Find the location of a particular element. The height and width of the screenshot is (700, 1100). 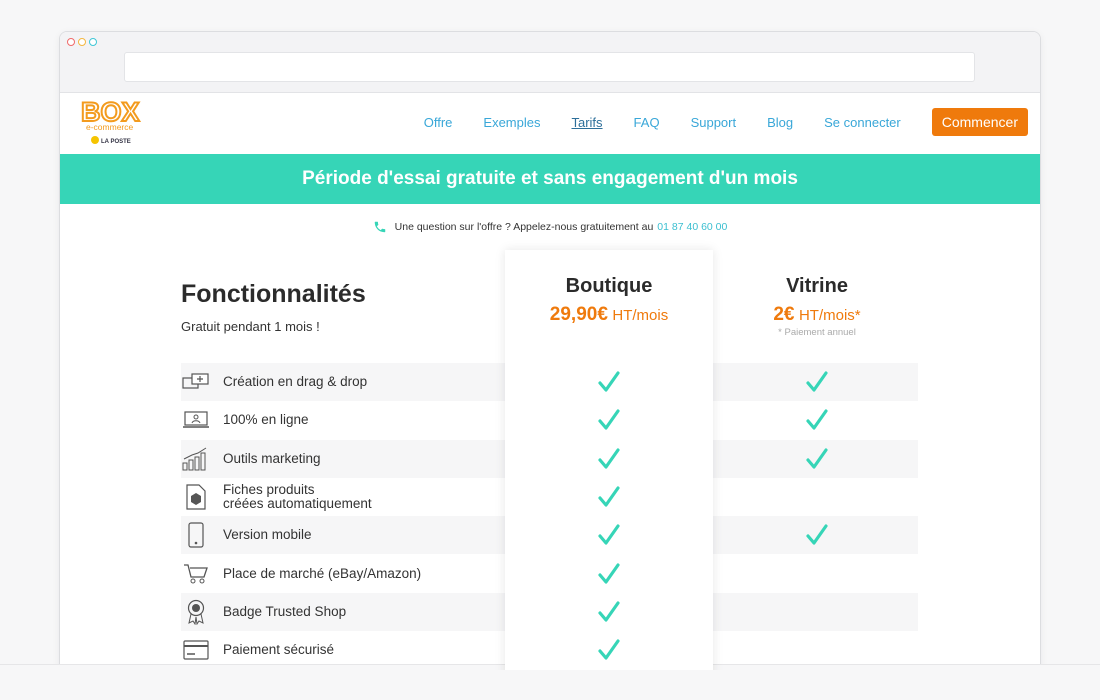

credit-card-icon is located at coordinates (196, 650).